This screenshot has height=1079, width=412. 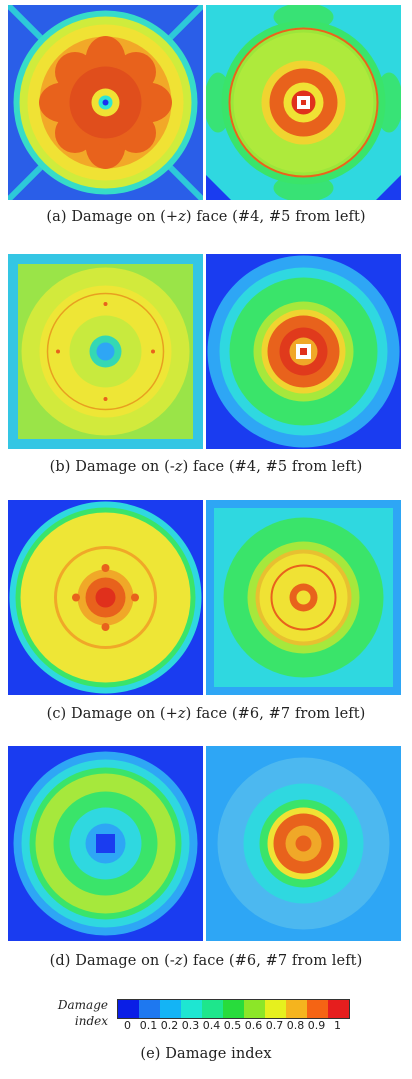 What do you see at coordinates (303, 843) in the screenshot?
I see `damage-map-7-minus-z` at bounding box center [303, 843].